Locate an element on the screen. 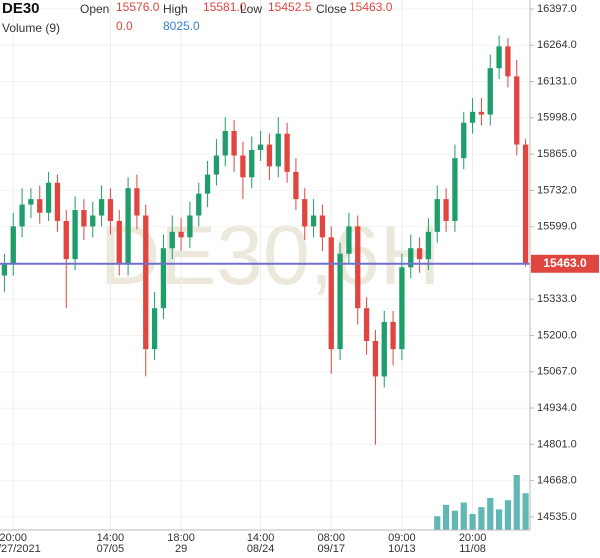 This screenshot has height=558, width=600. y-tick-label: 14934.0 is located at coordinates (557, 408).